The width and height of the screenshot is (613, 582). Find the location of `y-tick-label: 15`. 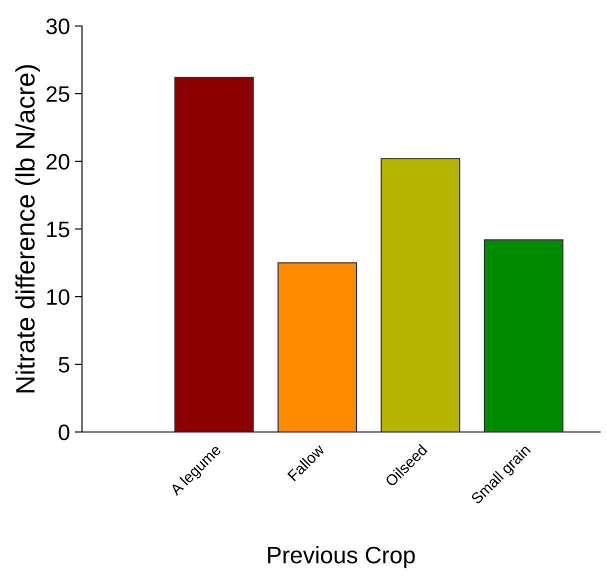

y-tick-label: 15 is located at coordinates (58, 230).